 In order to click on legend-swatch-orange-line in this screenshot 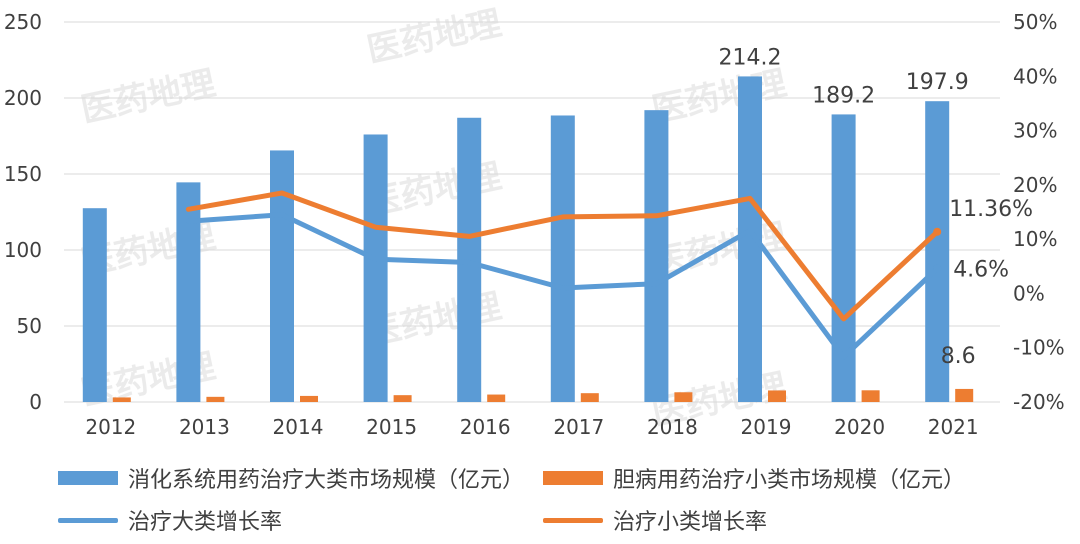, I will do `click(573, 520)`.